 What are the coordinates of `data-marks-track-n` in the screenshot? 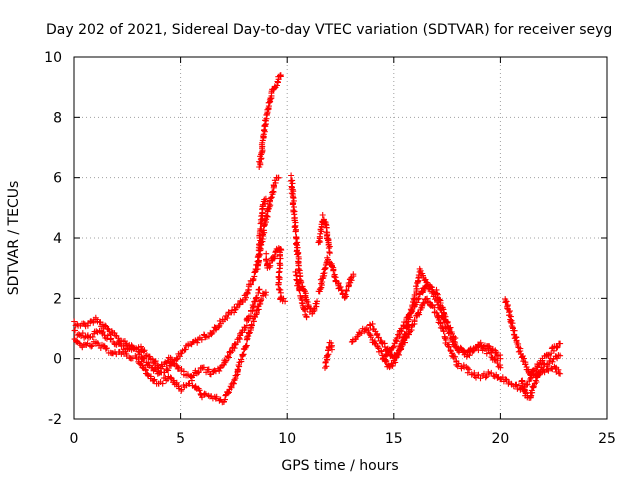 It's located at (442, 326).